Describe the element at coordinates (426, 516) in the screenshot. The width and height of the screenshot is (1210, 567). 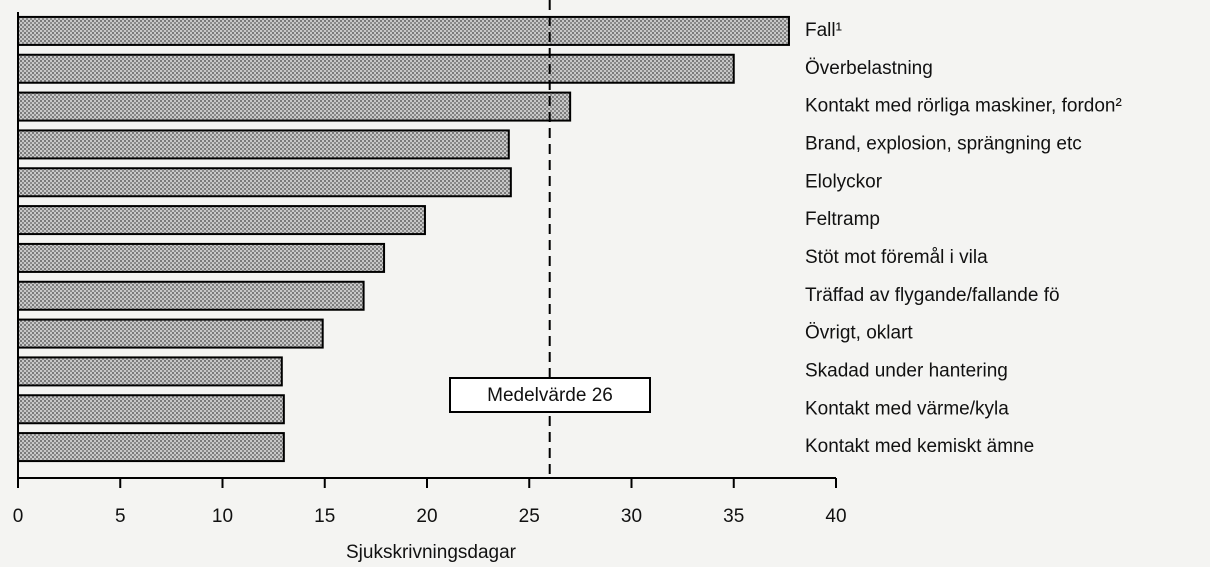
I see `x-tick-label: 20` at that location.